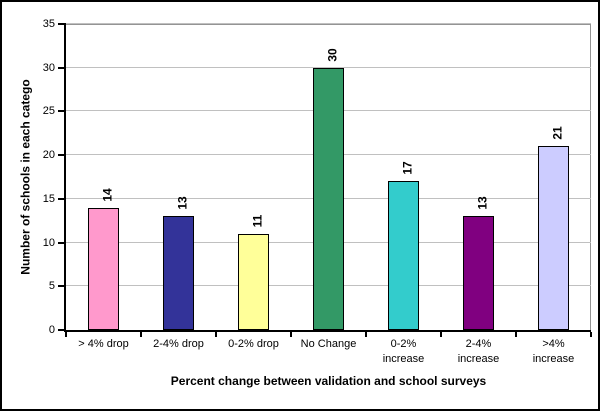 The width and height of the screenshot is (600, 411). I want to click on y-tick-label-0: 0, so click(51, 330).